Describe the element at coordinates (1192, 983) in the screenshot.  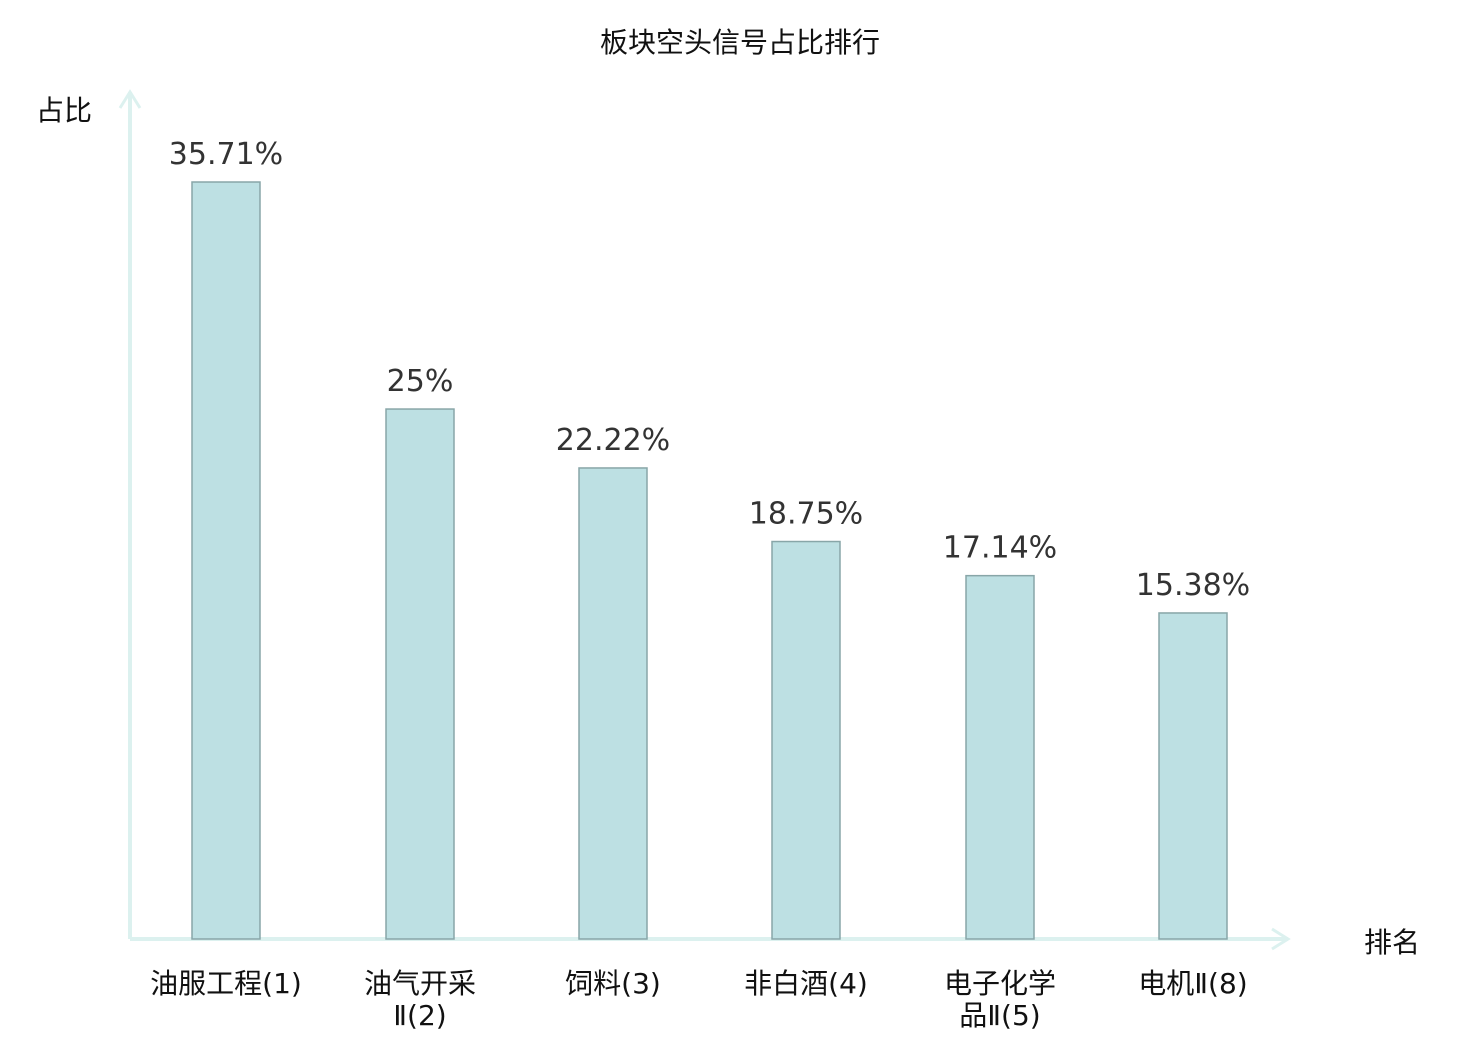
I see `x-tick-label: 电机Ⅱ(8)` at that location.